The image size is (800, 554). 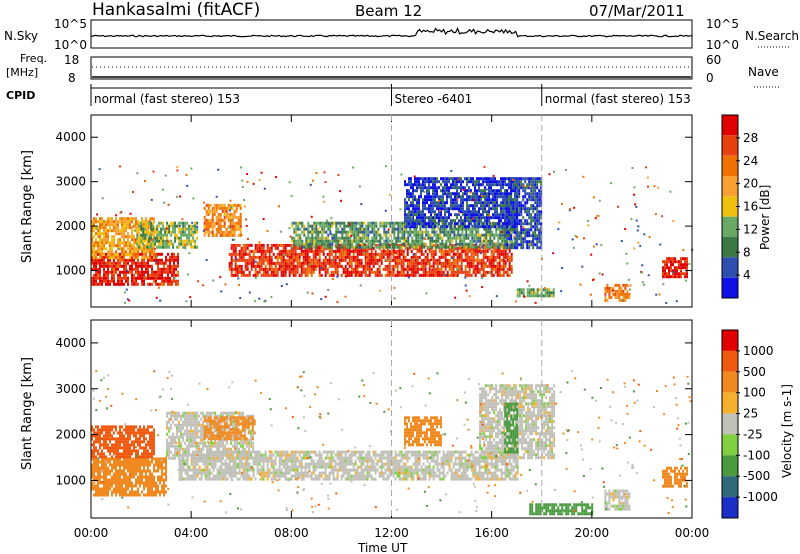 I want to click on nave-label: Nave, so click(x=763, y=72).